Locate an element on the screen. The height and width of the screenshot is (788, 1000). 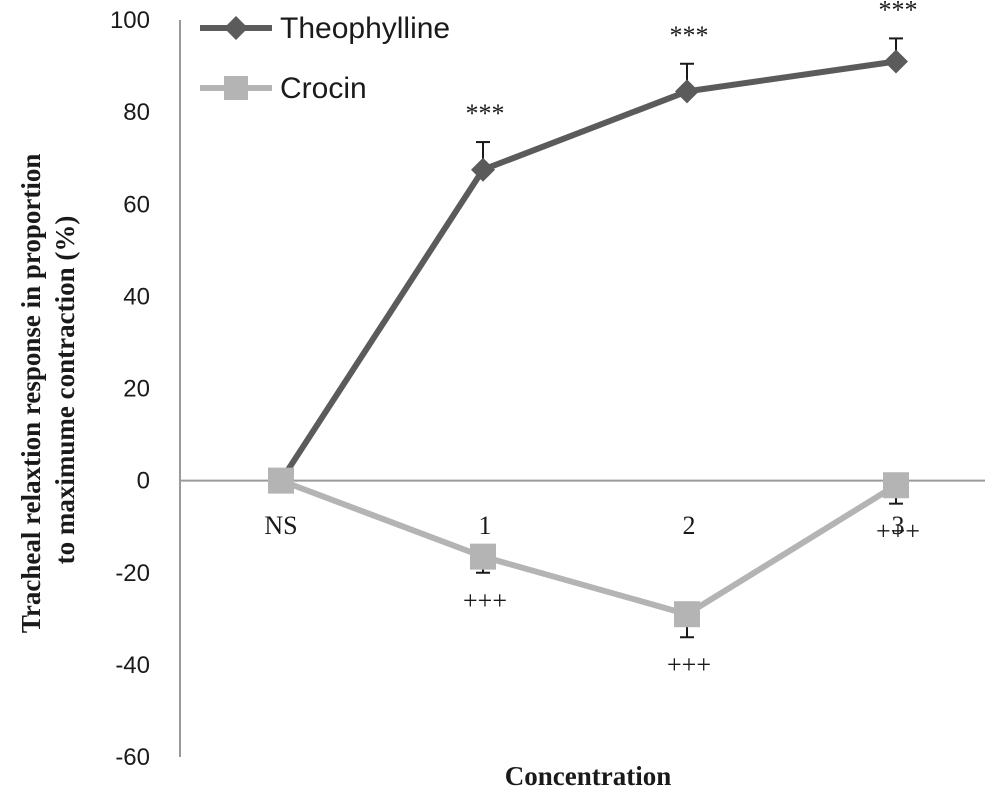
legend-item-crocin: Crocin is located at coordinates (283, 88).